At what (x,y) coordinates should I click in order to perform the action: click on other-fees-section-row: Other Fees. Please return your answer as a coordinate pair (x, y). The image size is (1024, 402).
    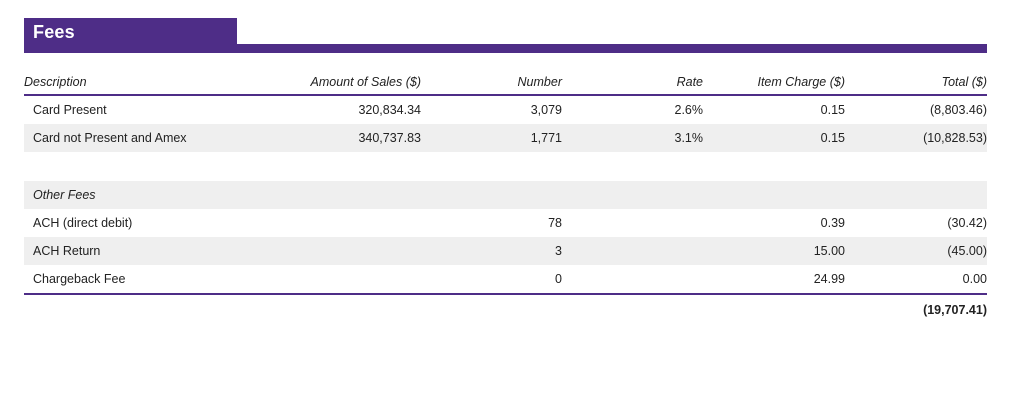
    Looking at the image, I should click on (505, 195).